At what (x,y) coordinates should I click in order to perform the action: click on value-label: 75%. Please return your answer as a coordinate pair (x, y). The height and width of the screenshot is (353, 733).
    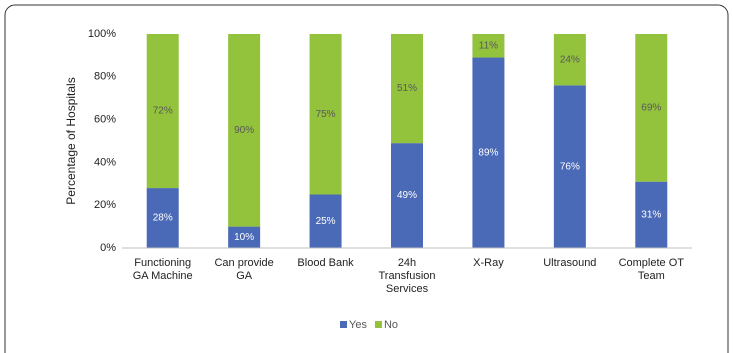
    Looking at the image, I should click on (326, 114).